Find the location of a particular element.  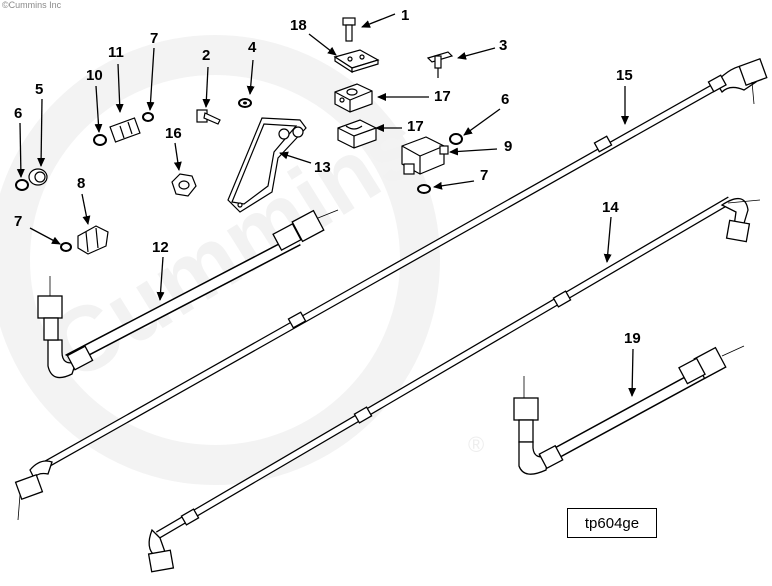

part-6-oring-right is located at coordinates (456, 139).